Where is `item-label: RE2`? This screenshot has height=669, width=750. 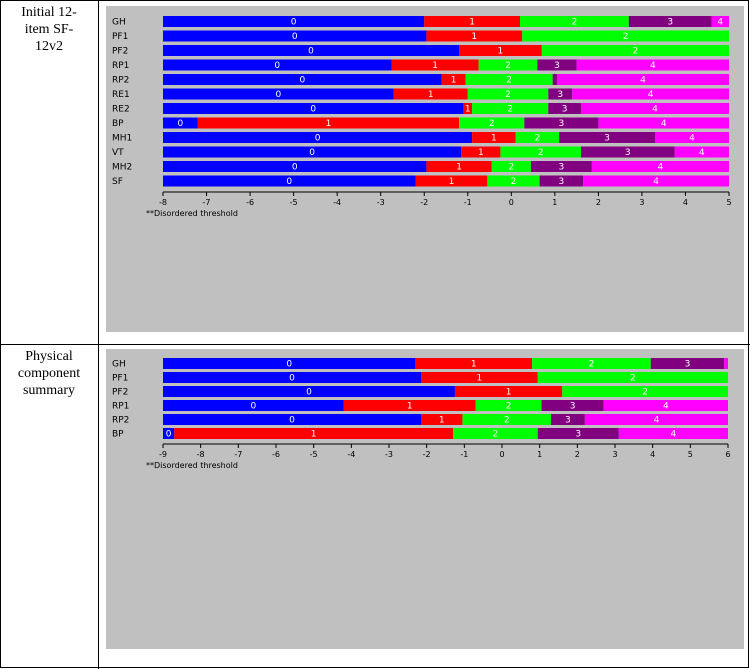
item-label: RE2 is located at coordinates (121, 110).